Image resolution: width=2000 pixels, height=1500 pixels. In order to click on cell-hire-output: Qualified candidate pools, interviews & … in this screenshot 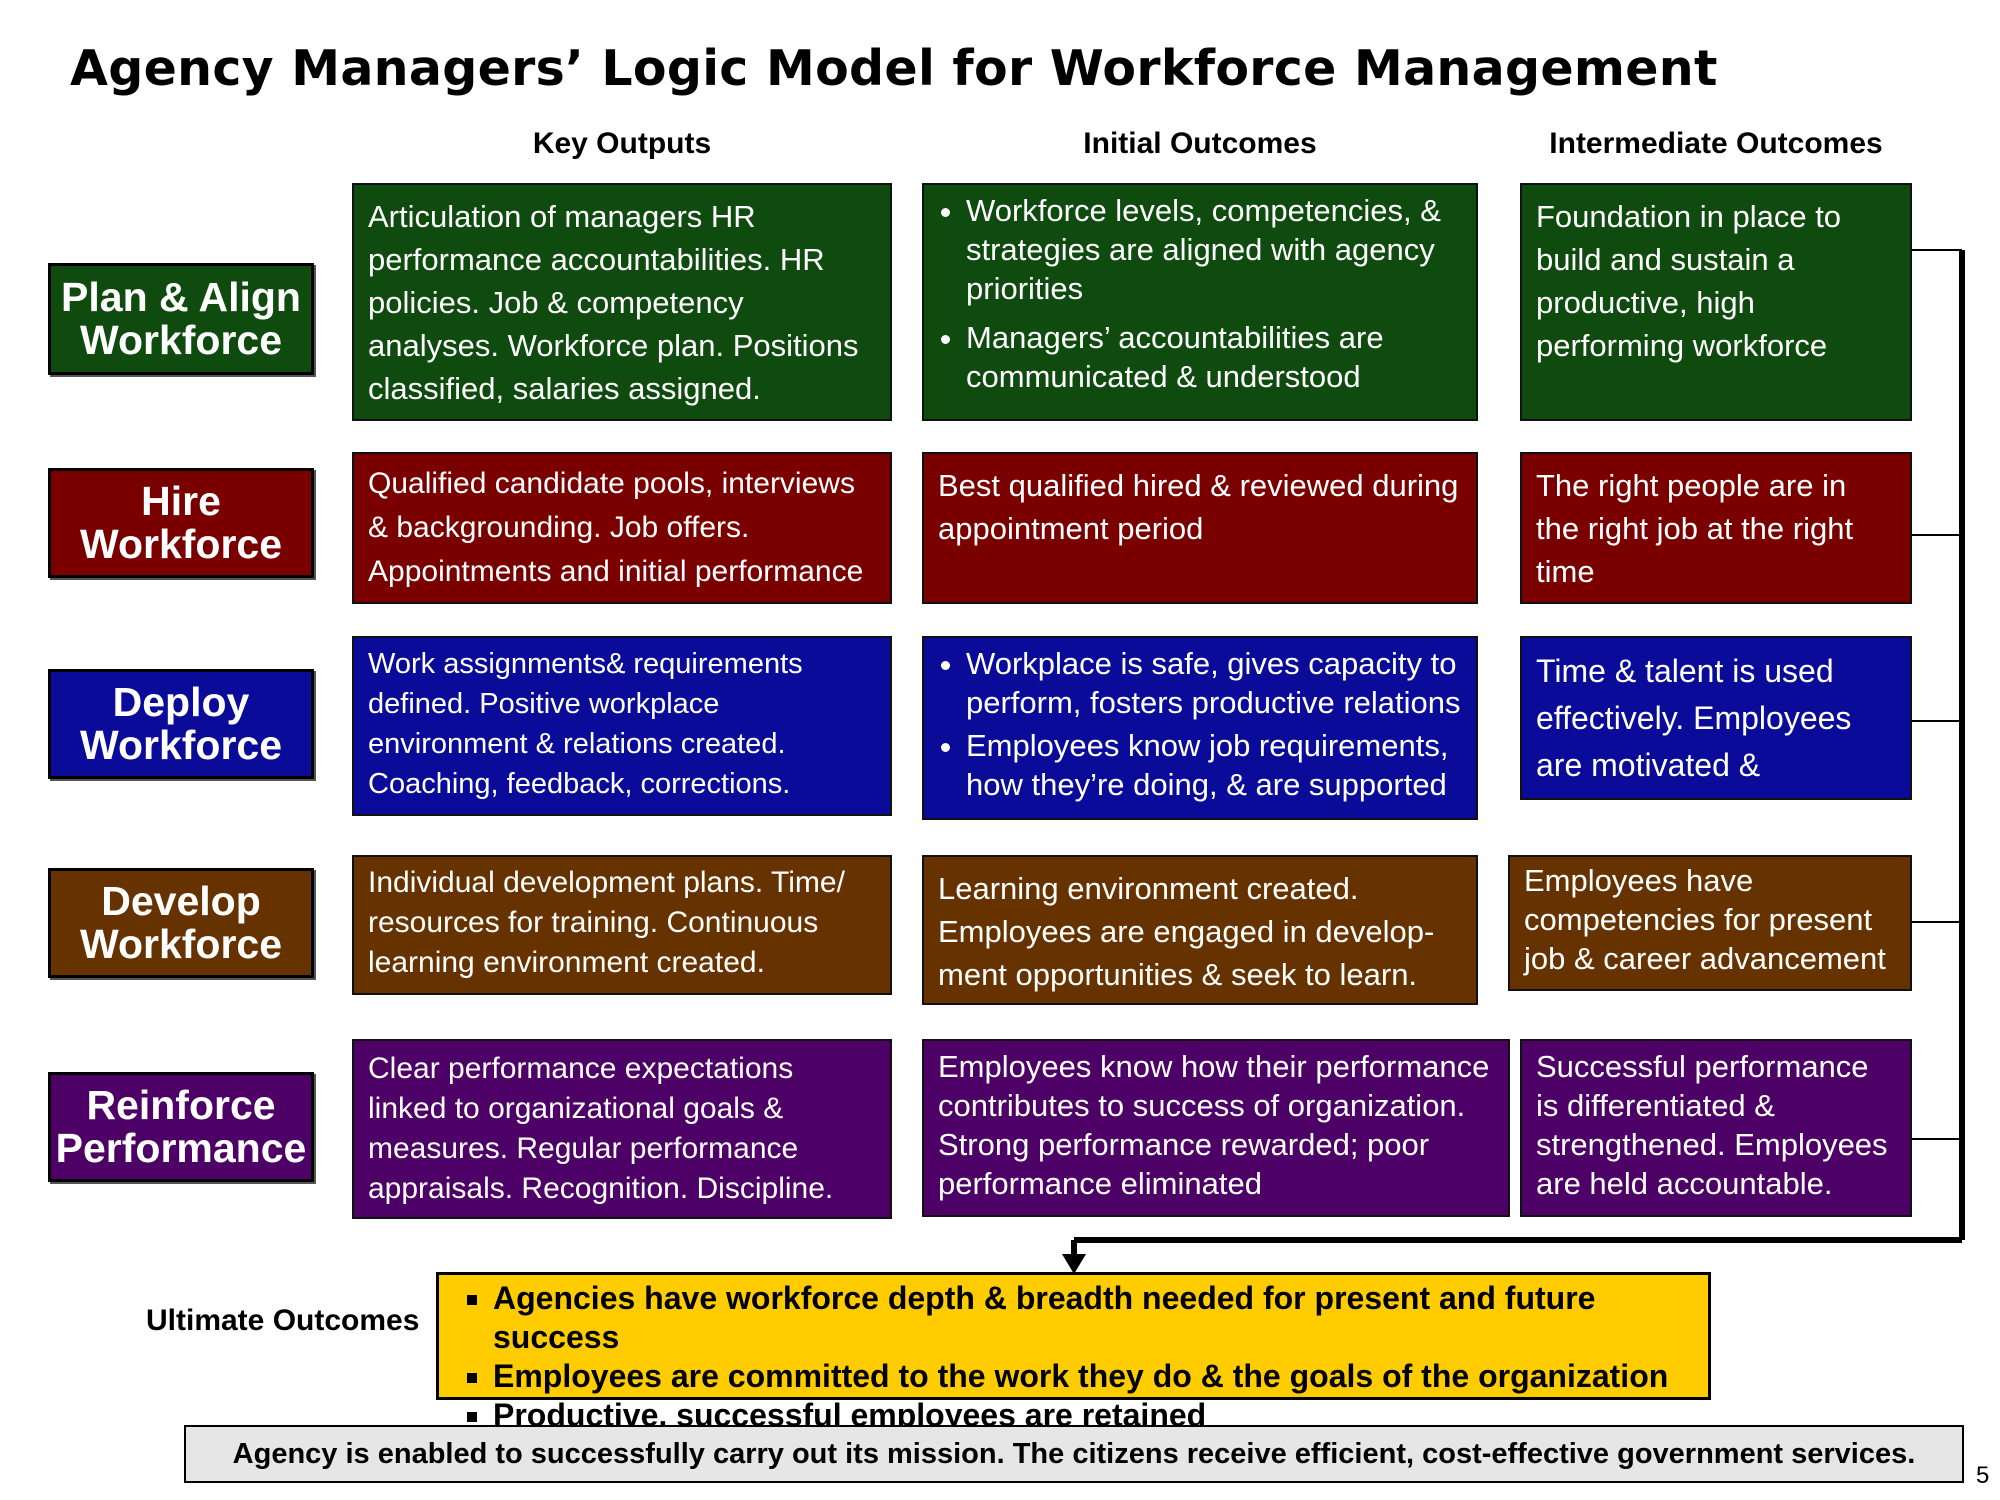, I will do `click(622, 528)`.